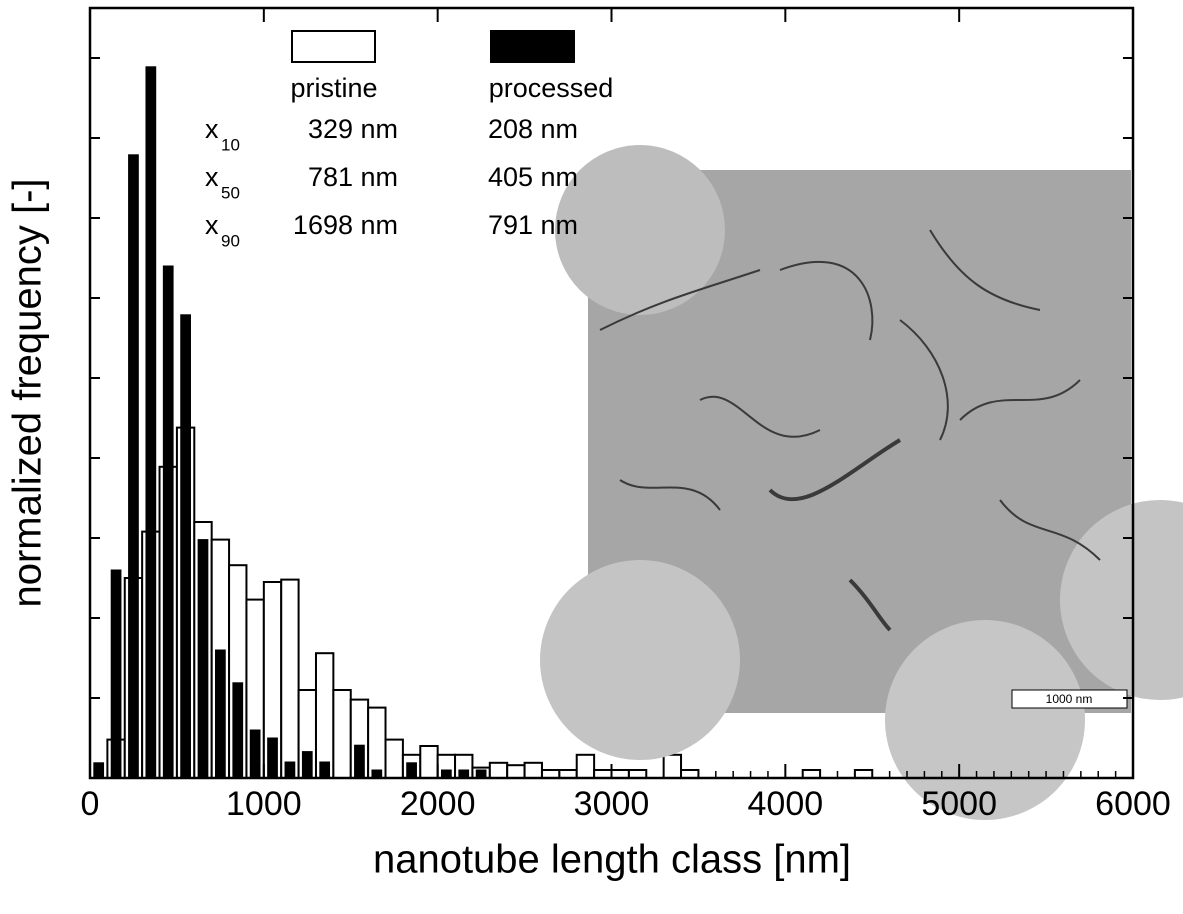 Image resolution: width=1183 pixels, height=914 pixels. I want to click on stat-value: 405 nm, so click(533, 177).